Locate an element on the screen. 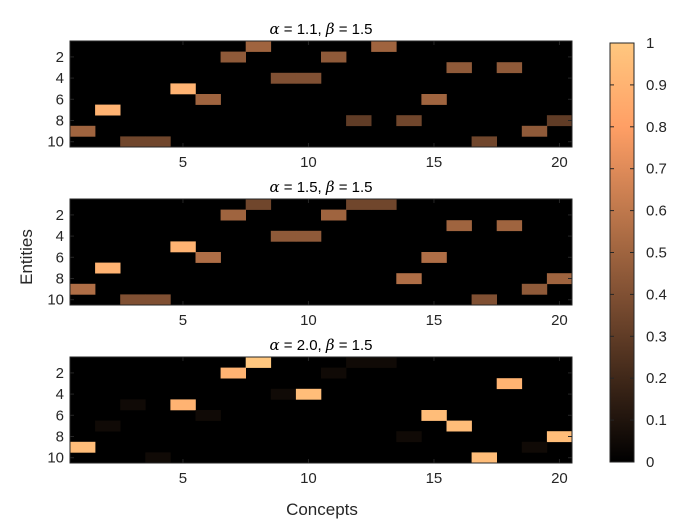  colorbar-tick-label: 0.9 is located at coordinates (656, 85).